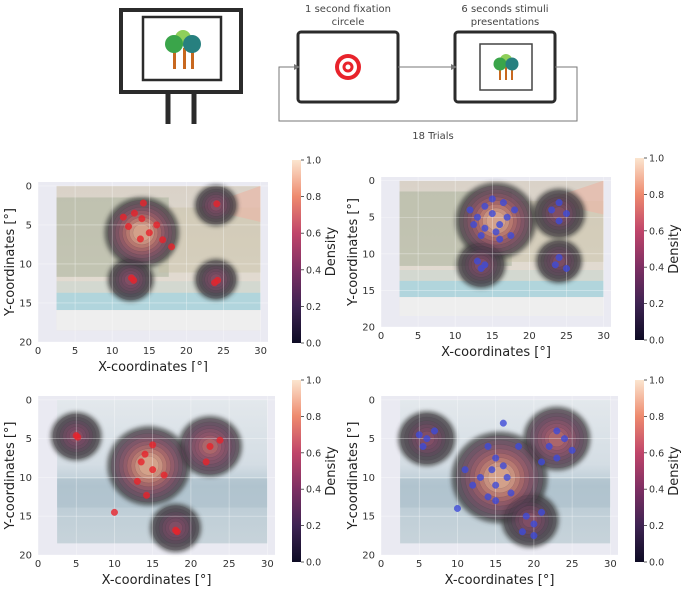  Describe the element at coordinates (348, 9) in the screenshot. I see `fixation-label-line1: 1 second fixation` at that location.